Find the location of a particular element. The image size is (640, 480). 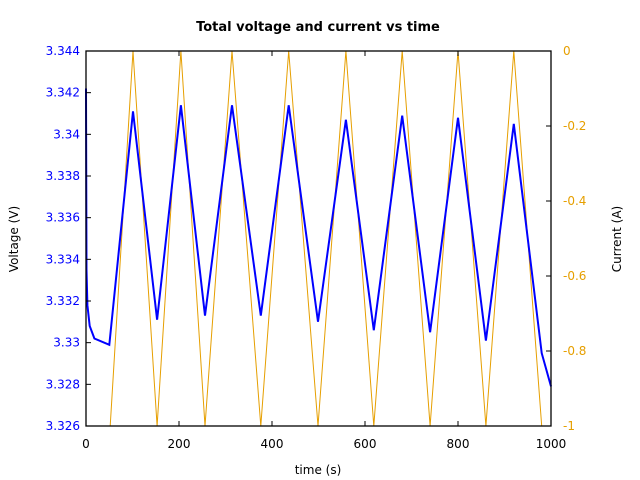

y-tick-label: 3.338 is located at coordinates (63, 176).